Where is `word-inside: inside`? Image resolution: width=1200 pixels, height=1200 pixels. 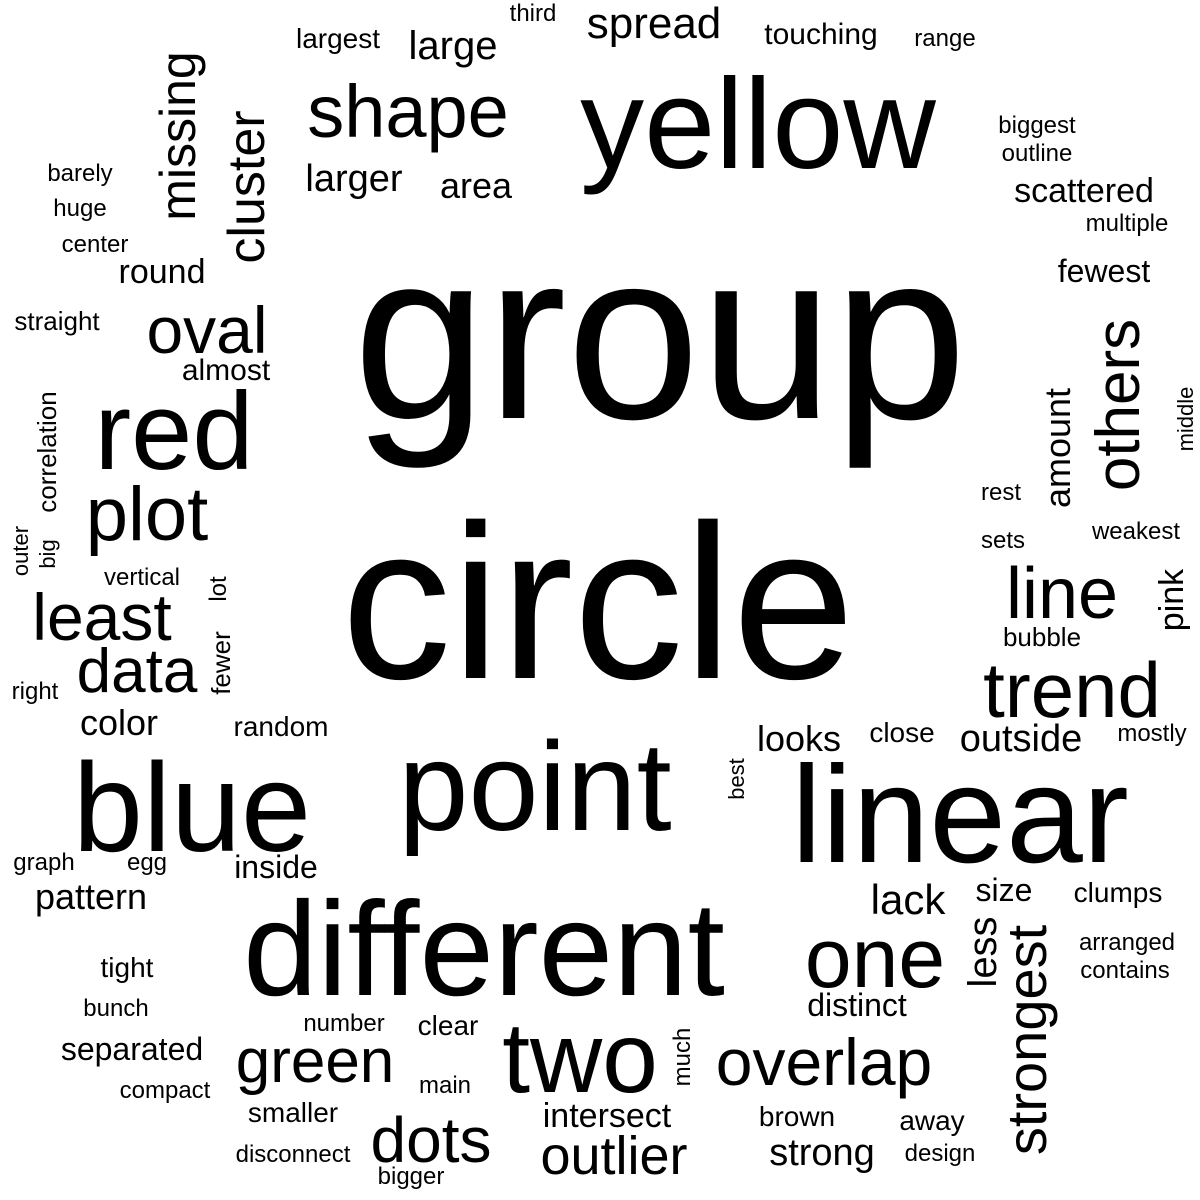 word-inside: inside is located at coordinates (276, 867).